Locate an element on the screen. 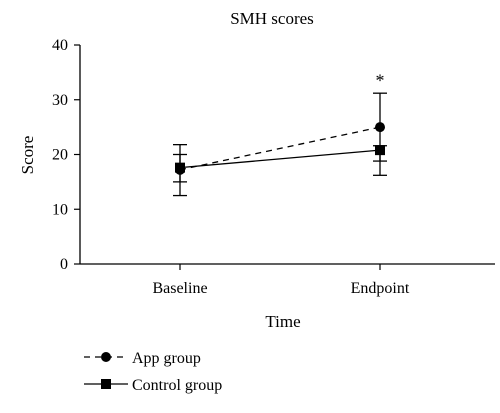 Image resolution: width=500 pixels, height=413 pixels. x-tick-label: Endpoint is located at coordinates (380, 288).